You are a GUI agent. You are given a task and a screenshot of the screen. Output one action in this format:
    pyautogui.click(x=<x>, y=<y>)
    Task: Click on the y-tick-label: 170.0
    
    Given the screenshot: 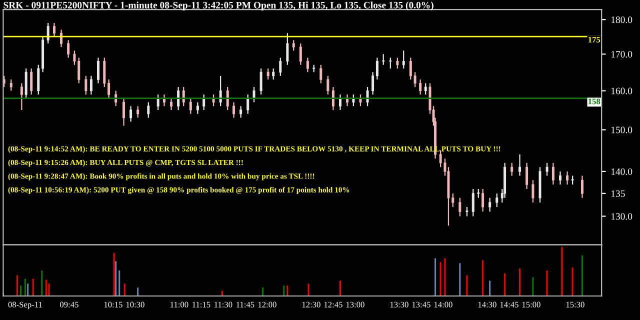 What is the action you would take?
    pyautogui.click(x=621, y=54)
    